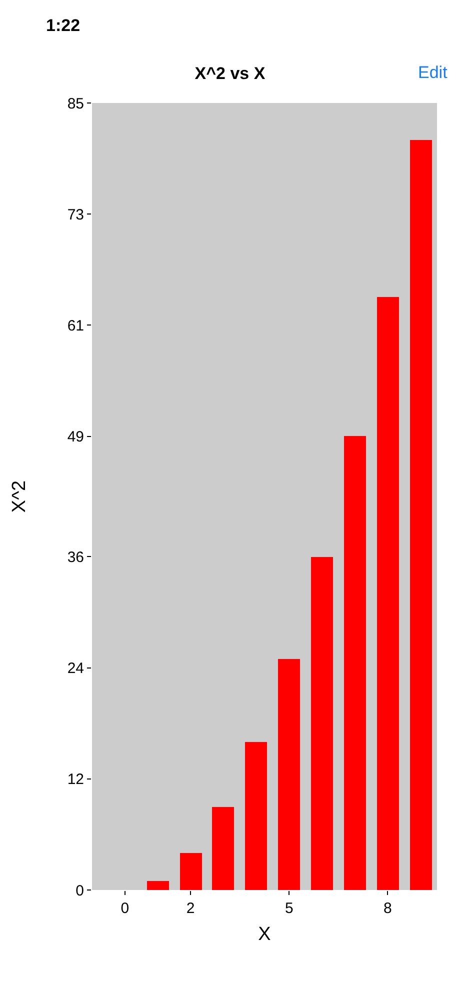 The image size is (460, 996). Describe the element at coordinates (63, 25) in the screenshot. I see `text: 1:22` at that location.